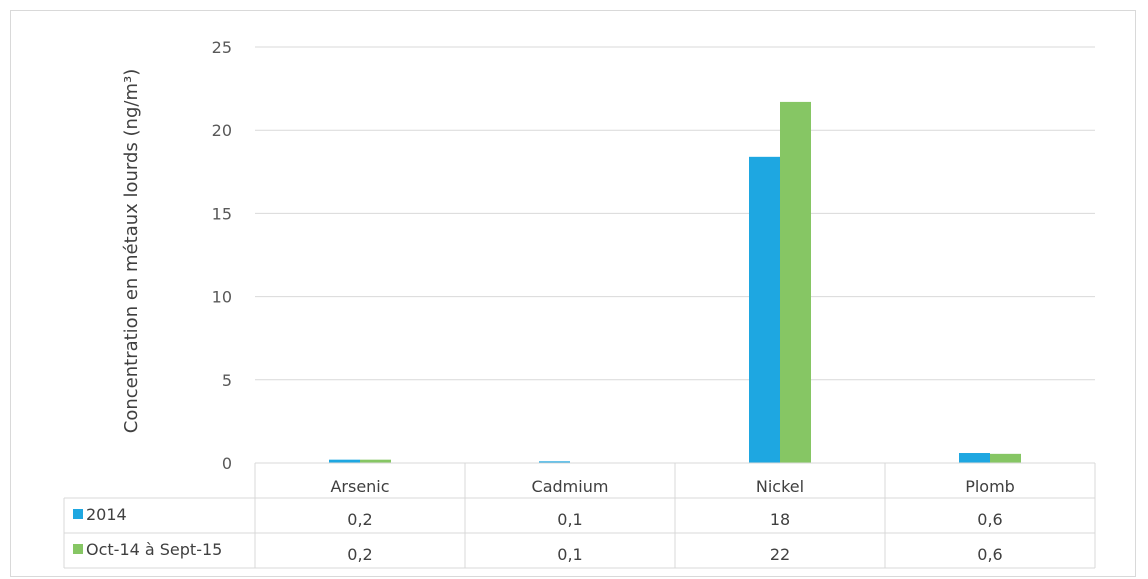 Image resolution: width=1148 pixels, height=579 pixels. What do you see at coordinates (222, 213) in the screenshot?
I see `y-tick-label: 15` at bounding box center [222, 213].